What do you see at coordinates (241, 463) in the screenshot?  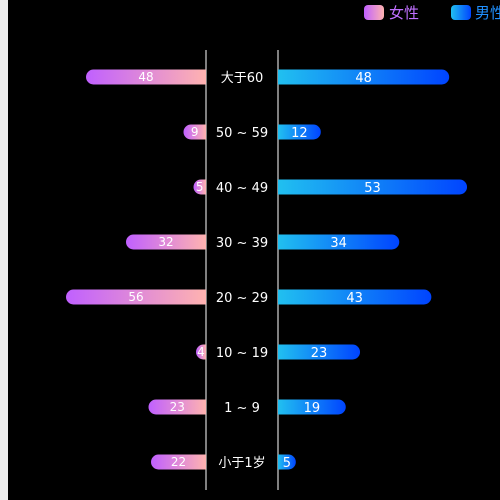 I see `category-label: 小于1岁` at bounding box center [241, 463].